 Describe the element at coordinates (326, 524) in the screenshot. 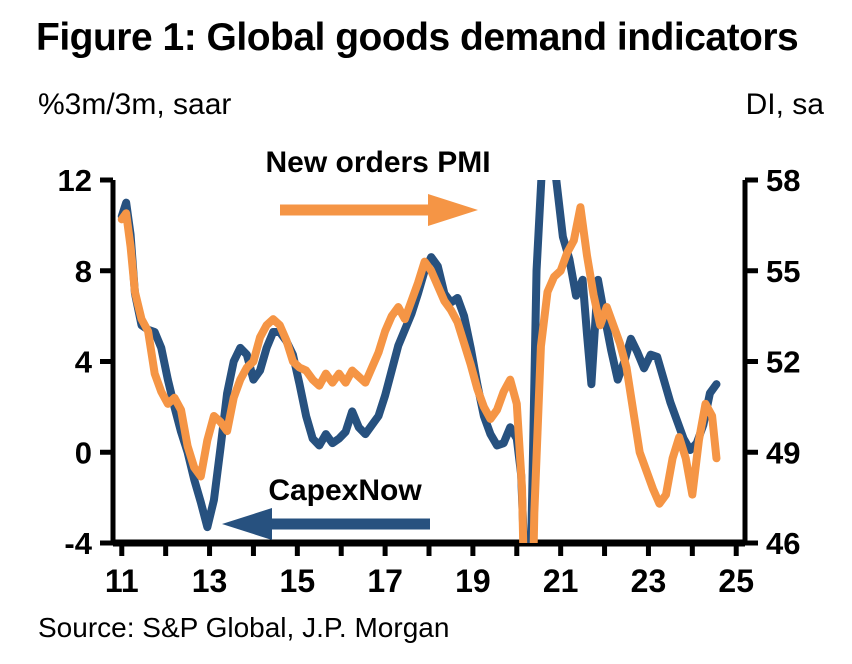

I see `capexnow-arrow` at that location.